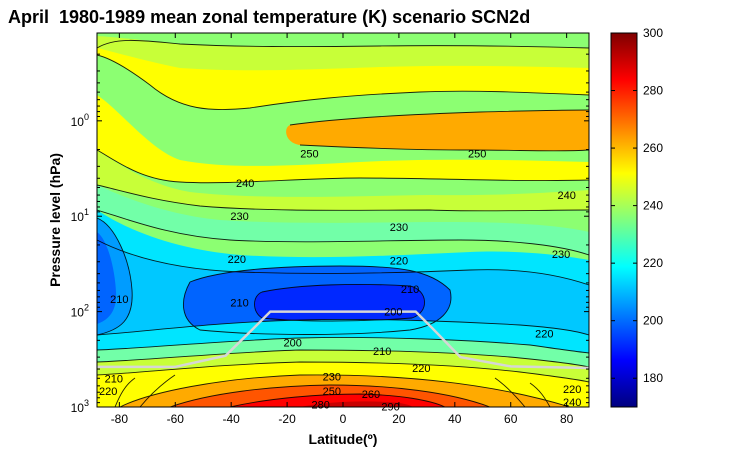 The image size is (729, 461). What do you see at coordinates (653, 206) in the screenshot?
I see `colorbar-tick-label: 240` at bounding box center [653, 206].